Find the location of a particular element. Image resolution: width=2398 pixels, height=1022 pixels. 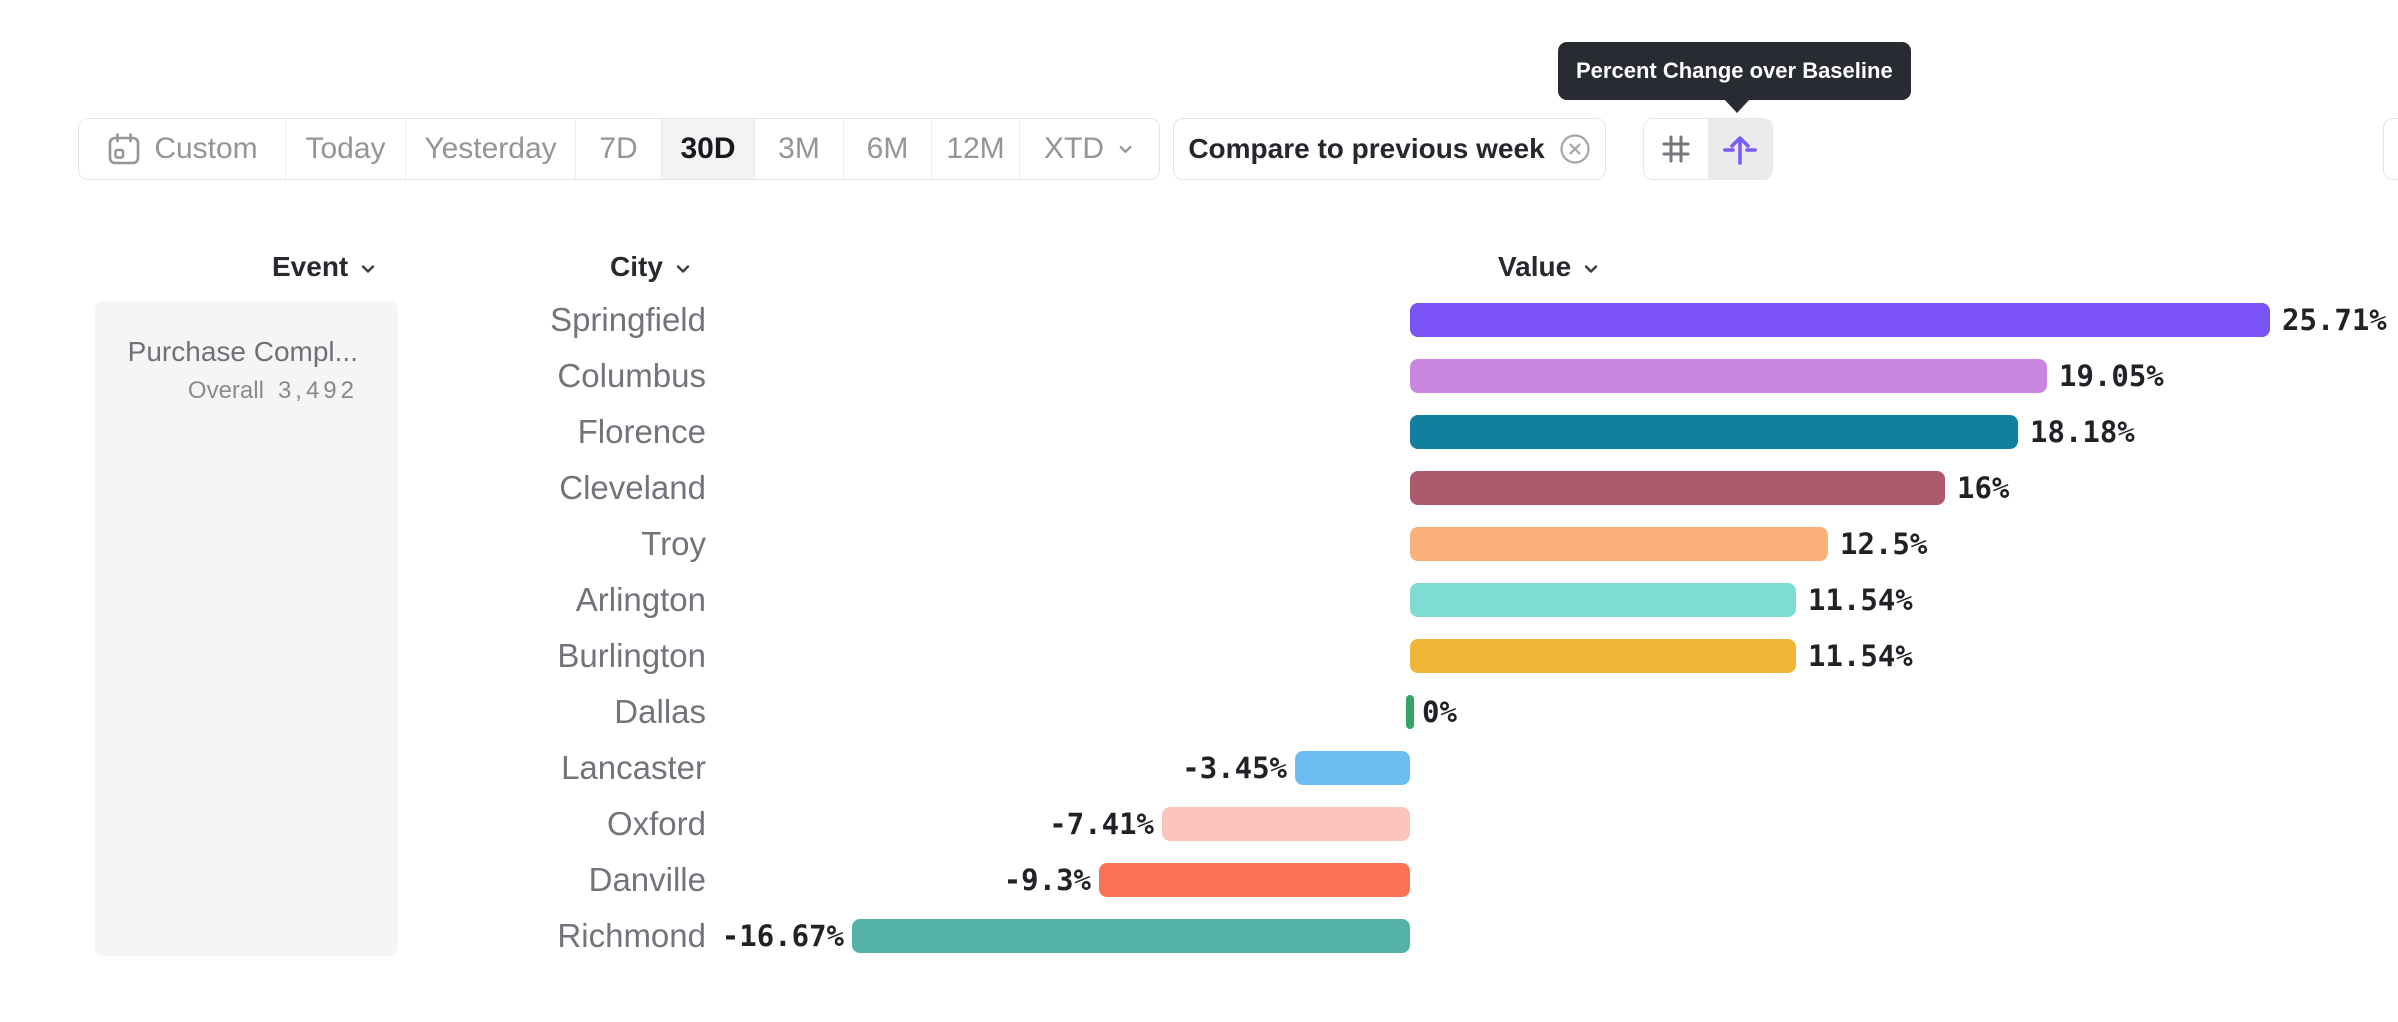

range-label: XTD is located at coordinates (1074, 148).